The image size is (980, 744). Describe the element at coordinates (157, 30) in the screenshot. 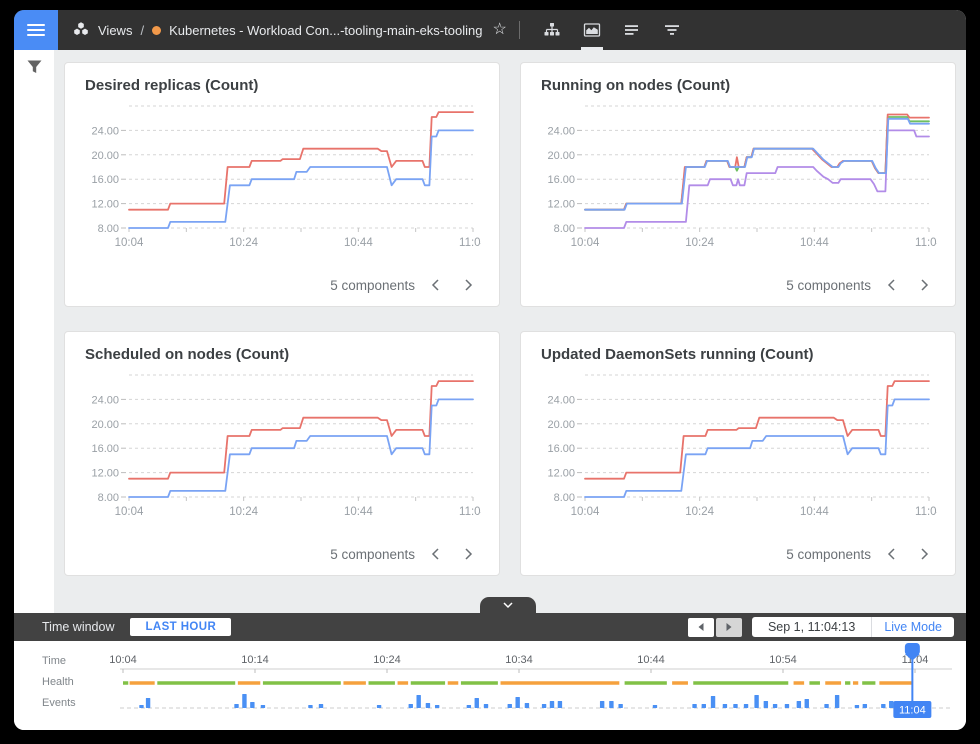

I see `entity-status-dot` at that location.